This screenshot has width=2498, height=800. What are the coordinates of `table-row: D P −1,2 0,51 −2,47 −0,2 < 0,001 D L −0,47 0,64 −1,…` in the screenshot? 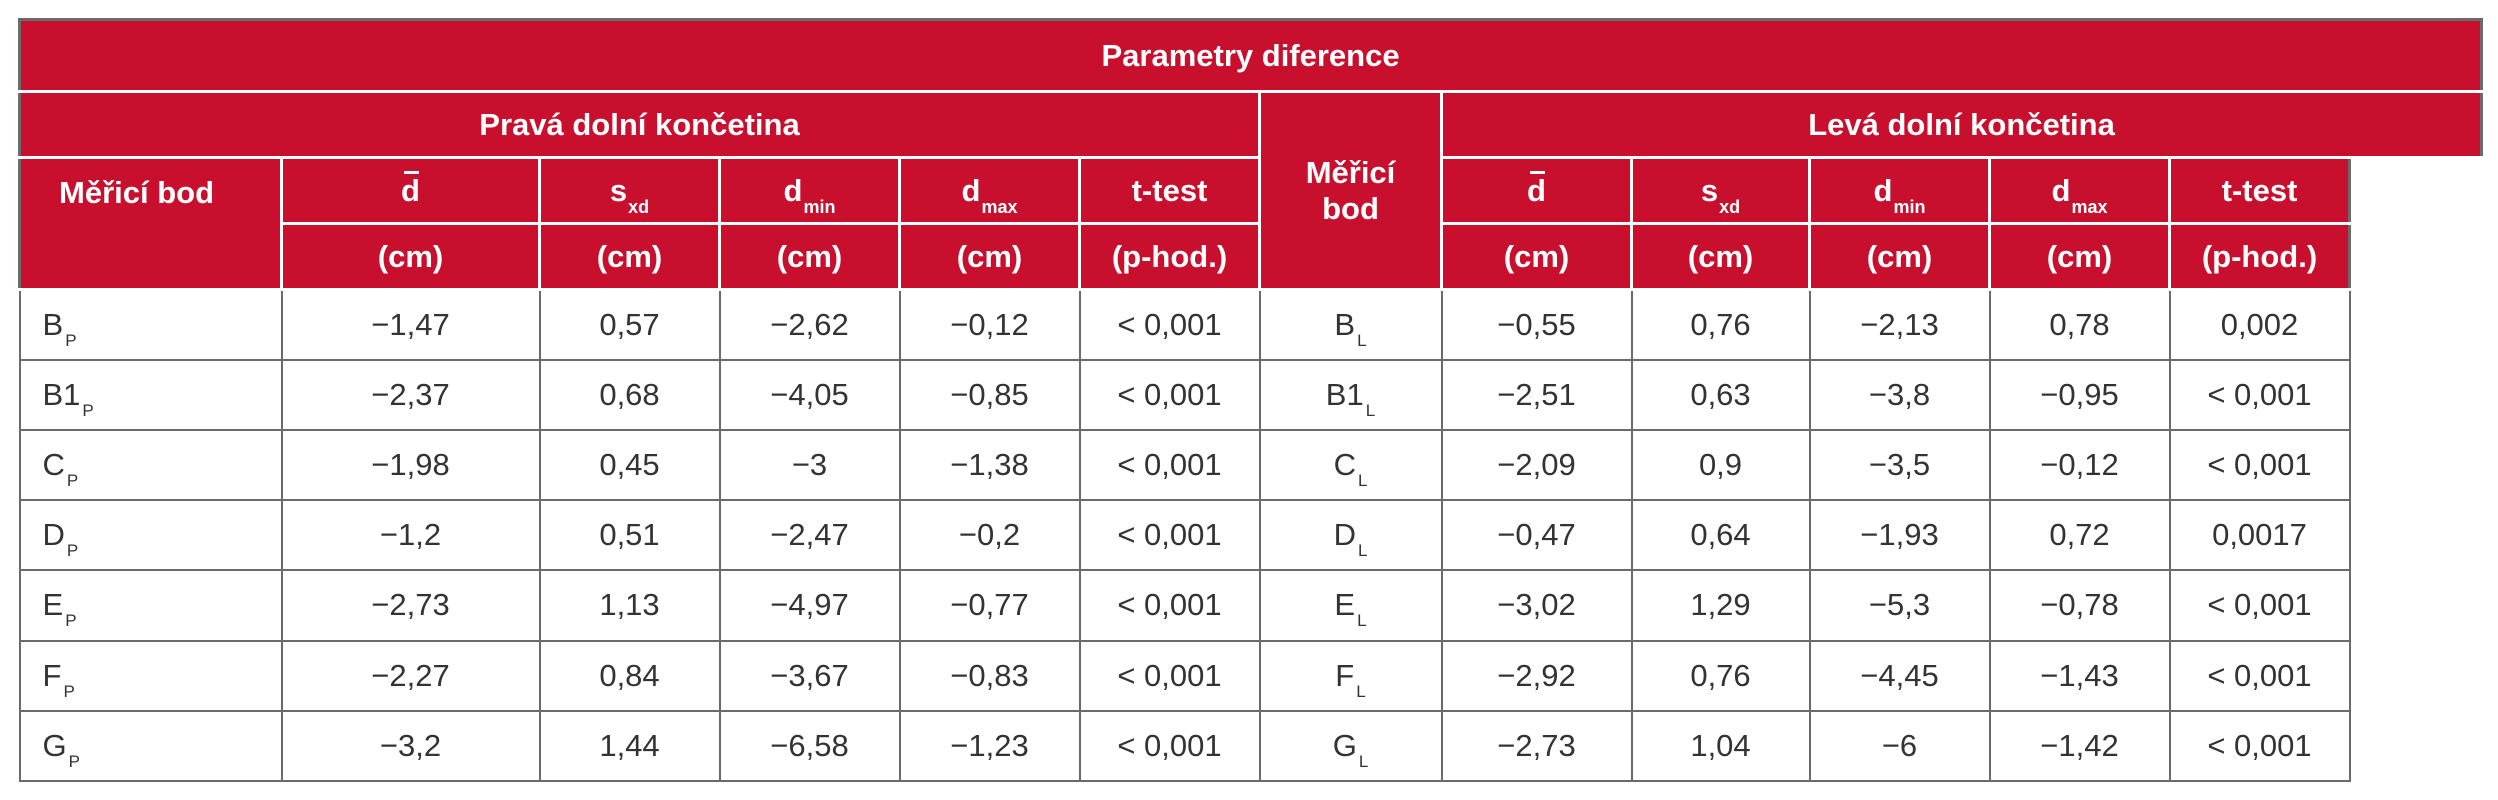 It's located at (1250, 535).